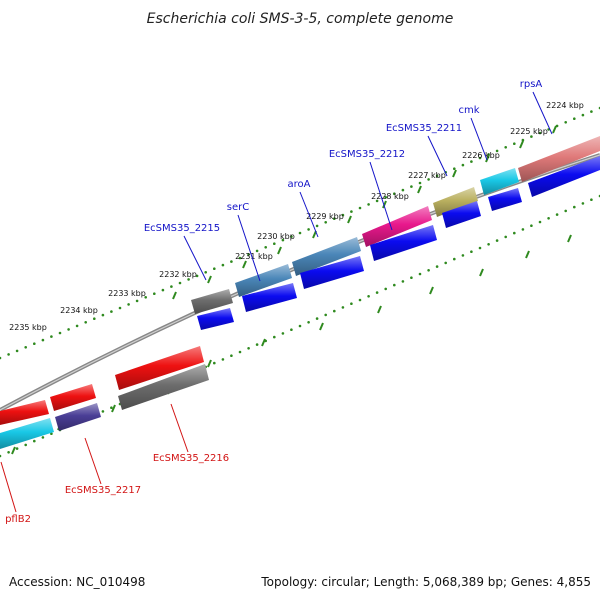 Image resolution: width=600 pixels, height=600 pixels. I want to click on tick-label: 2224 kbp, so click(565, 105).